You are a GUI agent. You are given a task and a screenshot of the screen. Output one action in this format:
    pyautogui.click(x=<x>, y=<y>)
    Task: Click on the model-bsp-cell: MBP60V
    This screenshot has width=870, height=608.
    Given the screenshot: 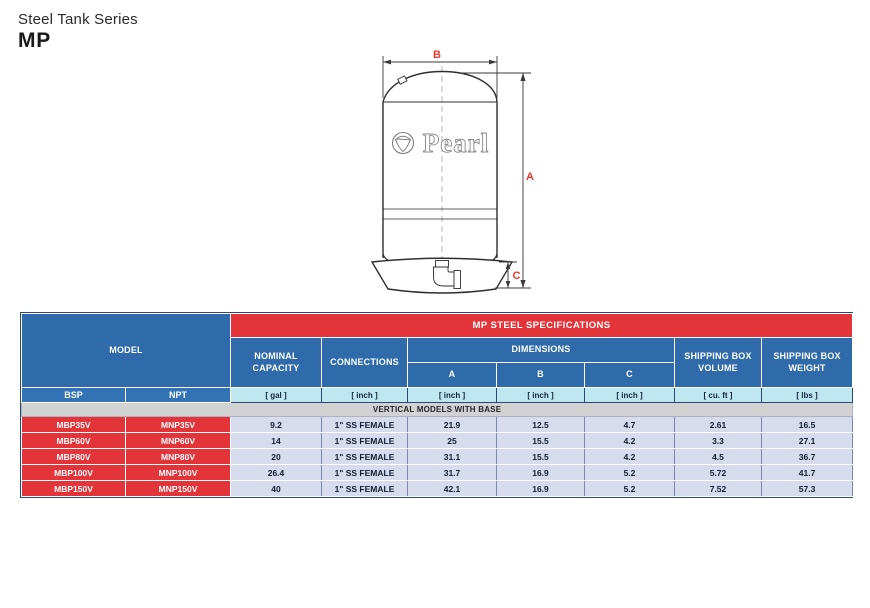 What is the action you would take?
    pyautogui.click(x=73, y=440)
    